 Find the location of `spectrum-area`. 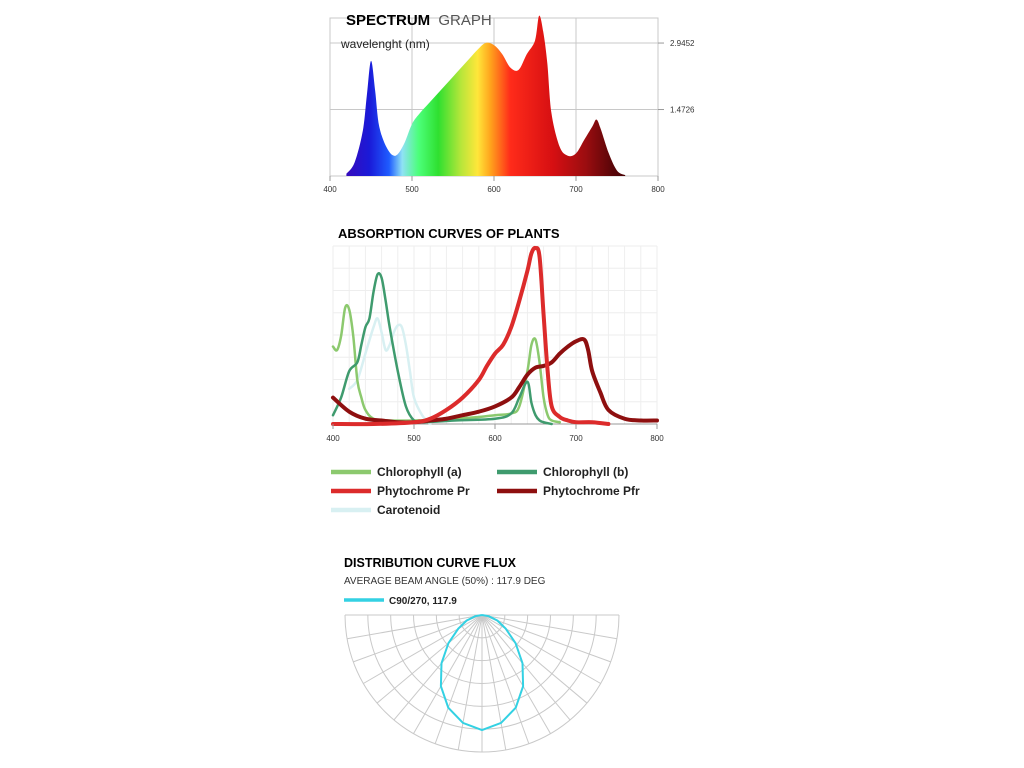

spectrum-area is located at coordinates (486, 95).